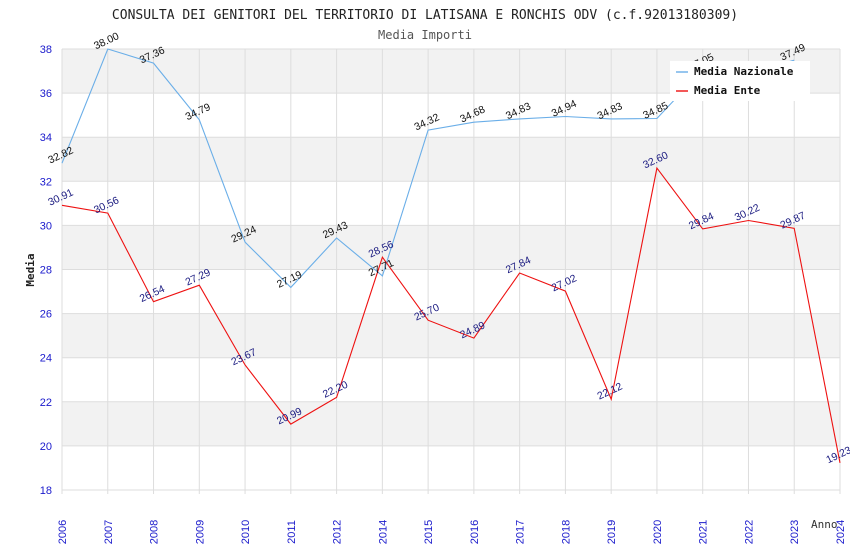  What do you see at coordinates (566, 532) in the screenshot?
I see `x-tick-label: 2018` at bounding box center [566, 532].